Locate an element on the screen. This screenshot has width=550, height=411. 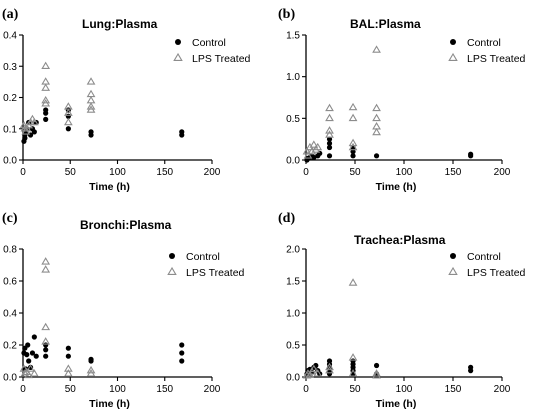
legend-marker-control is located at coordinates (178, 42).